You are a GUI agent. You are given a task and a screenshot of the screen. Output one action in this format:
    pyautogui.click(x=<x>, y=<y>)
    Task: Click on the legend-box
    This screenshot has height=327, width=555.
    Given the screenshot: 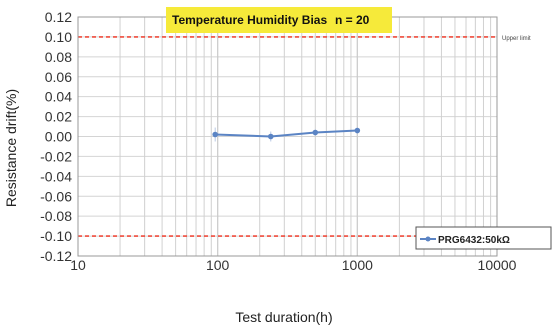 What is the action you would take?
    pyautogui.click(x=483, y=238)
    